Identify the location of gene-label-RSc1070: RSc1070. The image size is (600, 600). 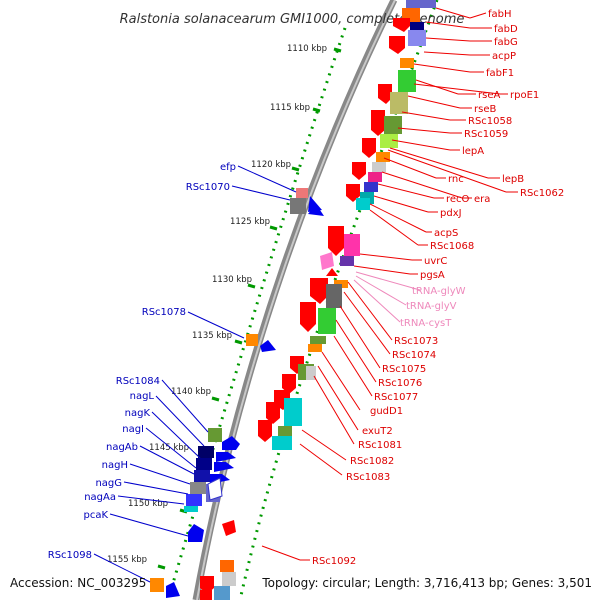
(208, 187).